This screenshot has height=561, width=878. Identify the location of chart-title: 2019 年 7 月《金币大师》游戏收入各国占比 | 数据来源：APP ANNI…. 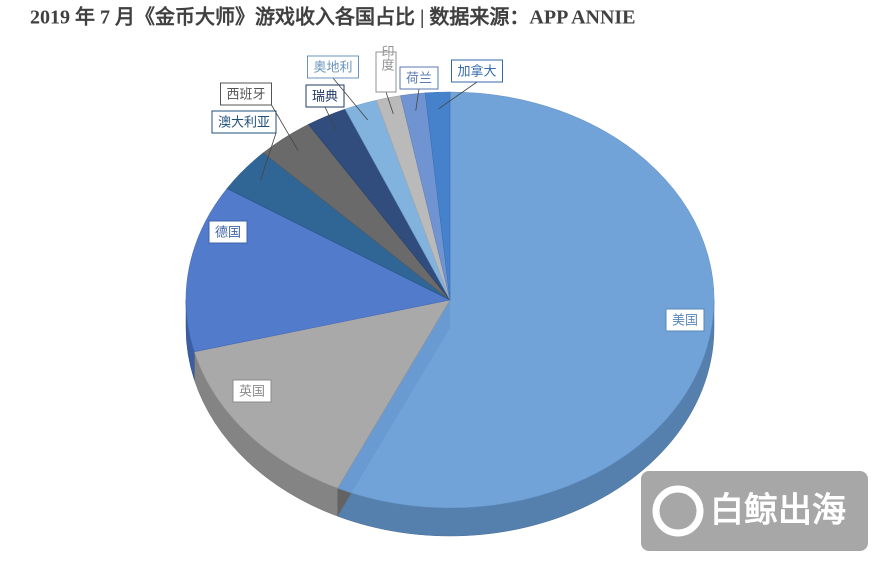
(333, 17).